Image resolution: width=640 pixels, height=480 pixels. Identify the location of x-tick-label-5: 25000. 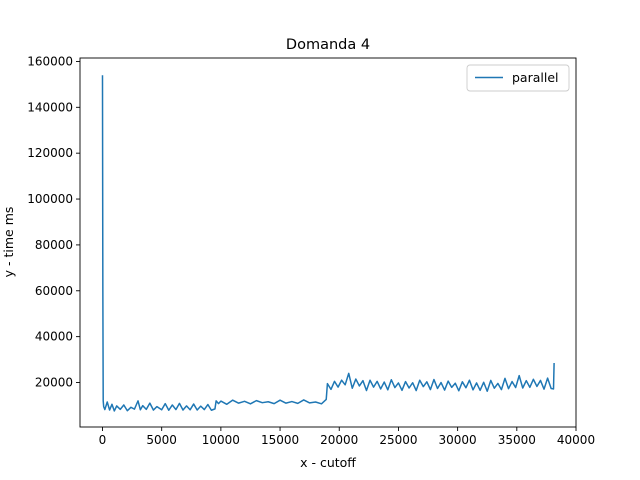
(398, 440).